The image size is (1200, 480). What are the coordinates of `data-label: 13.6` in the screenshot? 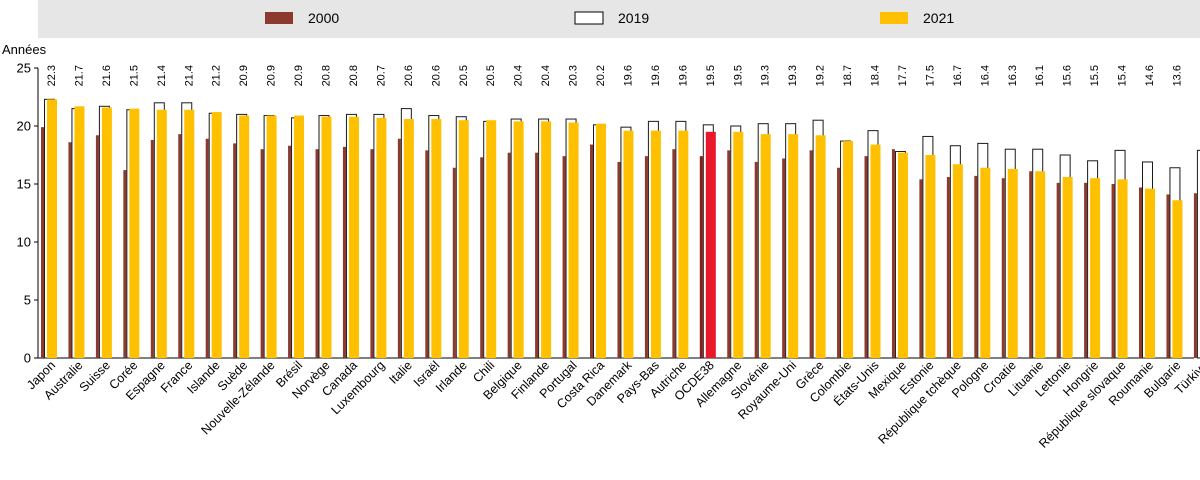 It's located at (1177, 75).